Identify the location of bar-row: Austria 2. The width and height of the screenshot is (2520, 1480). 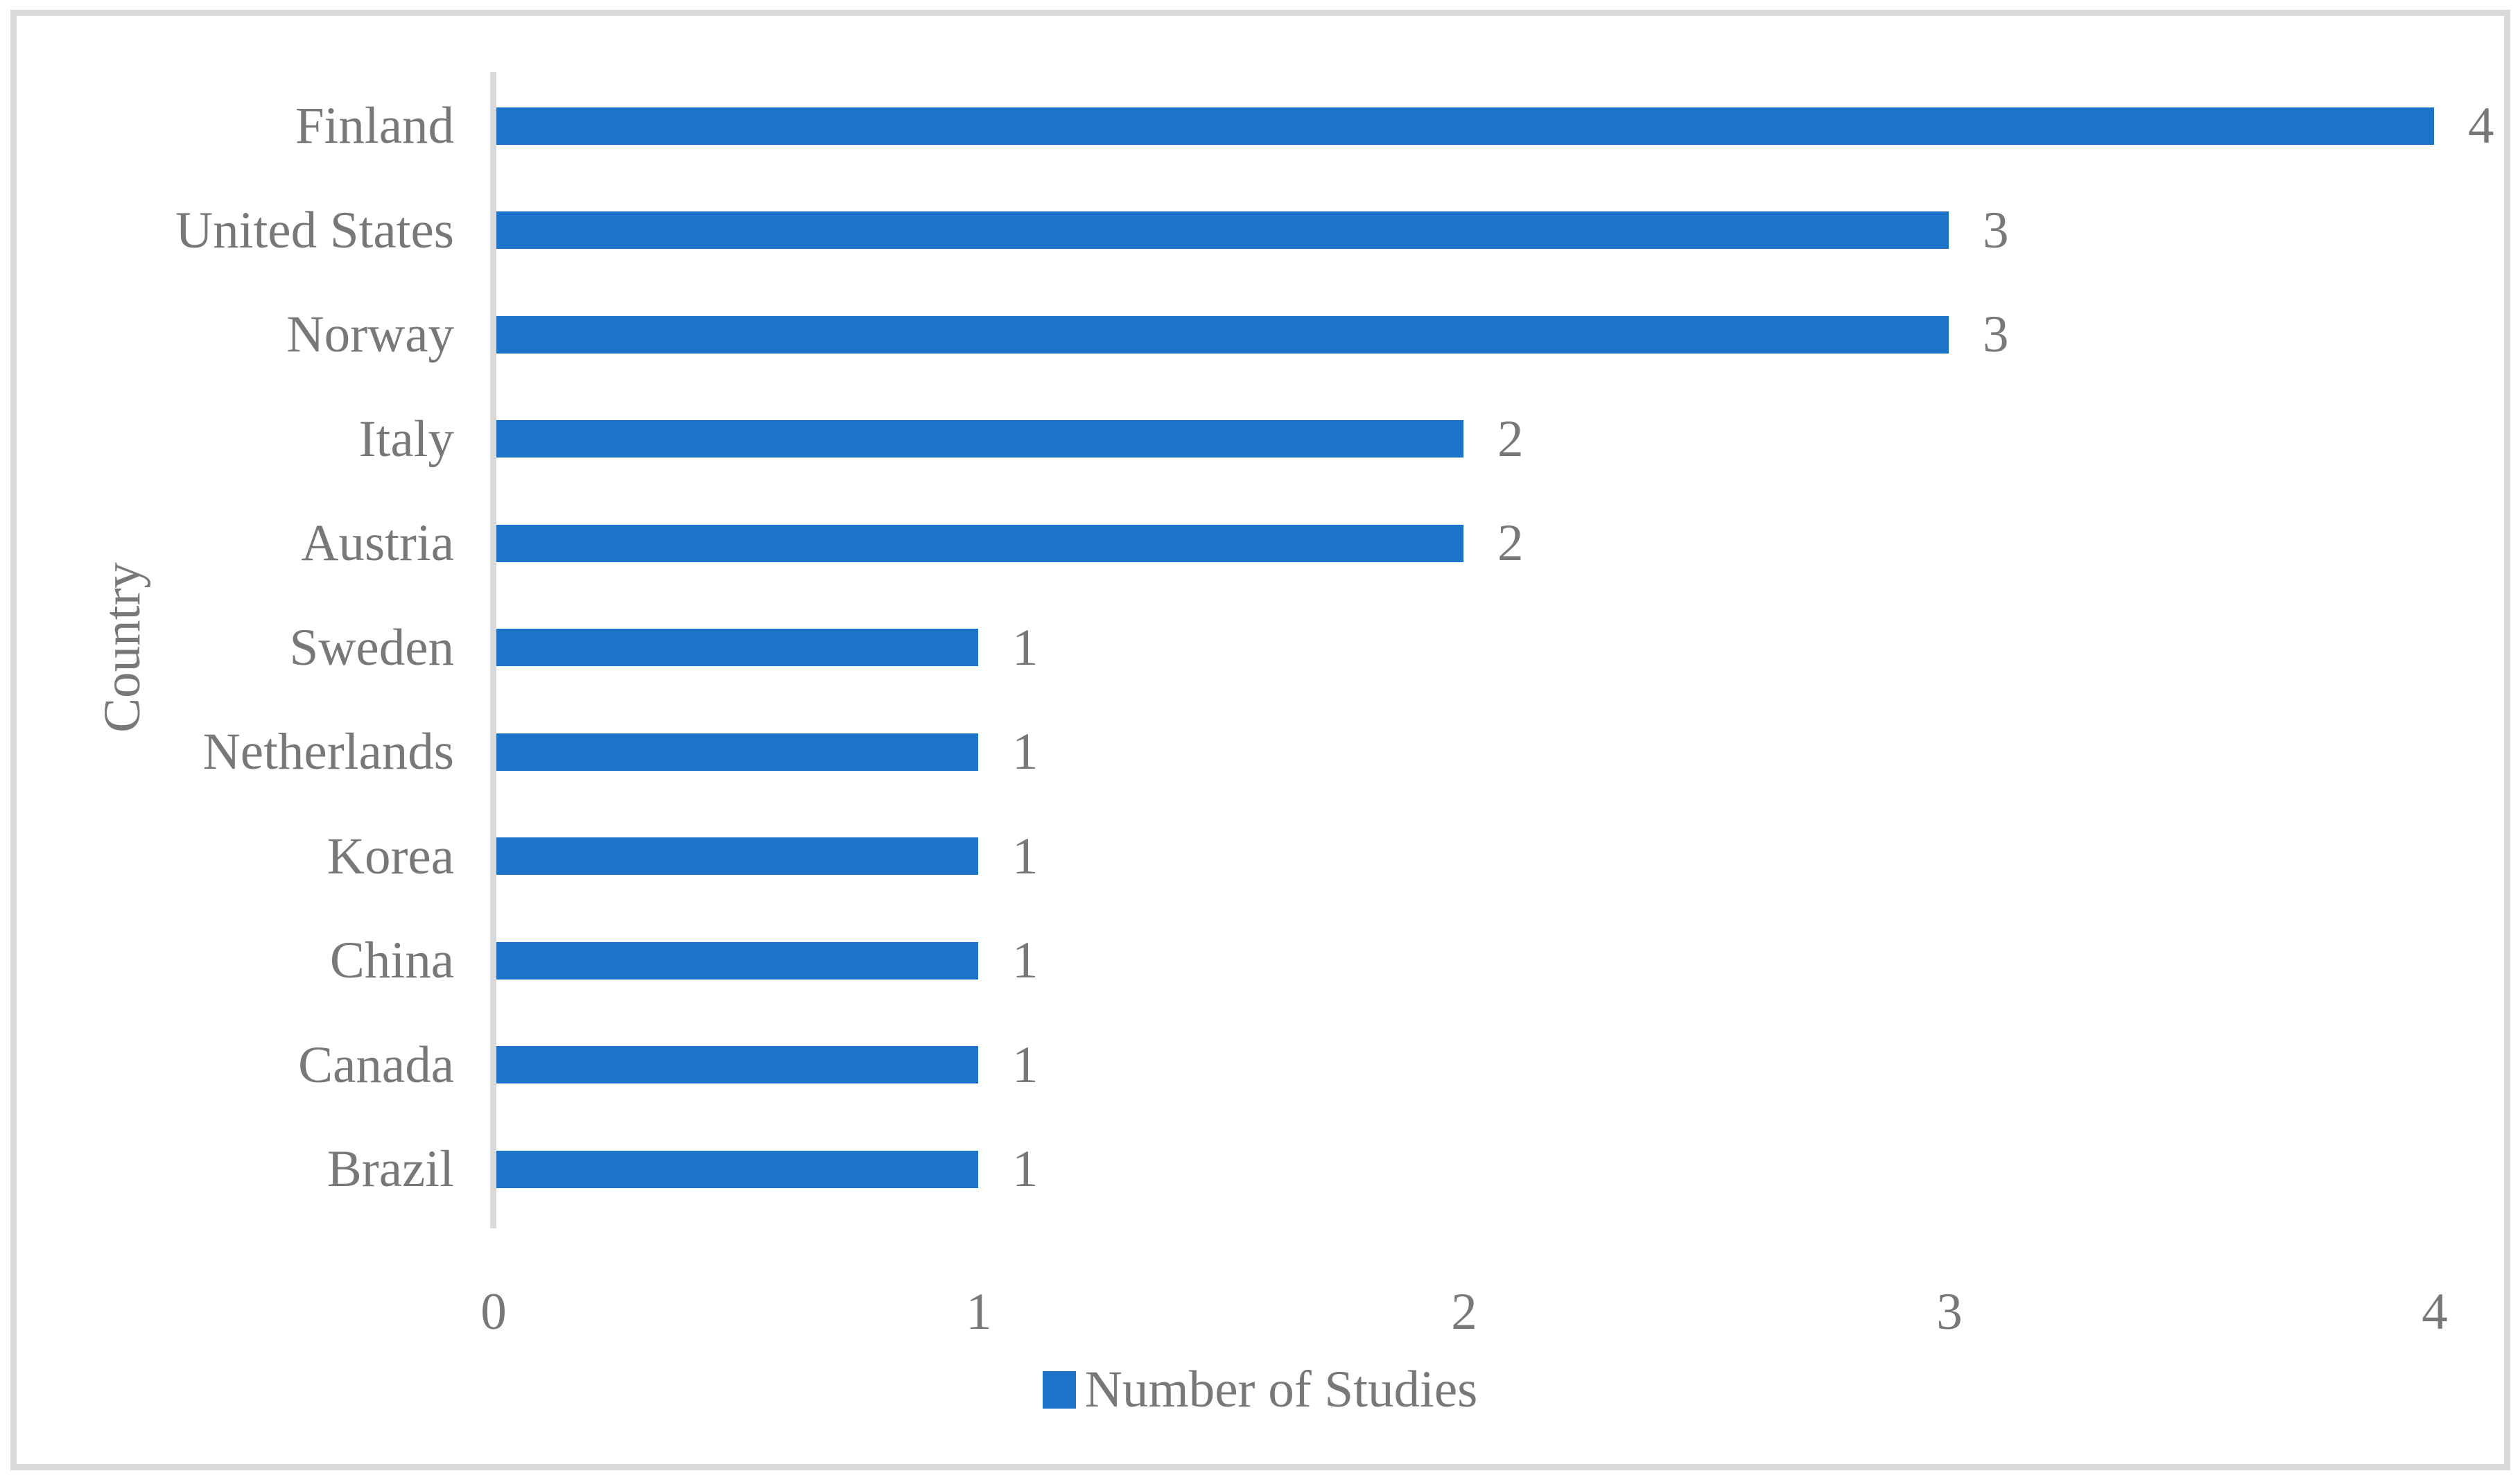
(1260, 543).